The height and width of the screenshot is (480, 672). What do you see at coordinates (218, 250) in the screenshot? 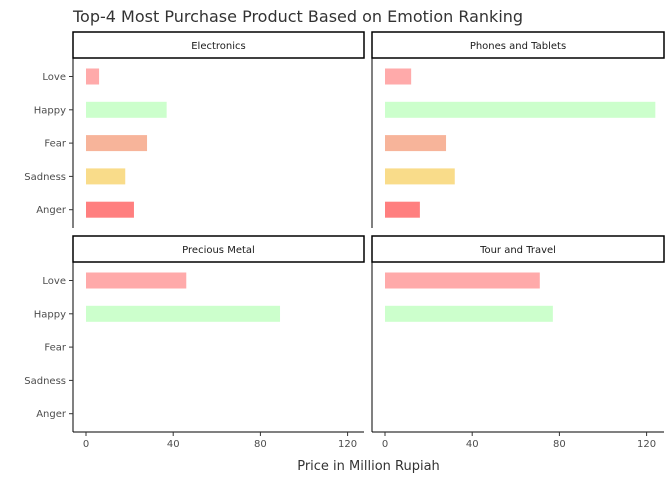
I see `facet-strip-label: Precious Metal` at bounding box center [218, 250].